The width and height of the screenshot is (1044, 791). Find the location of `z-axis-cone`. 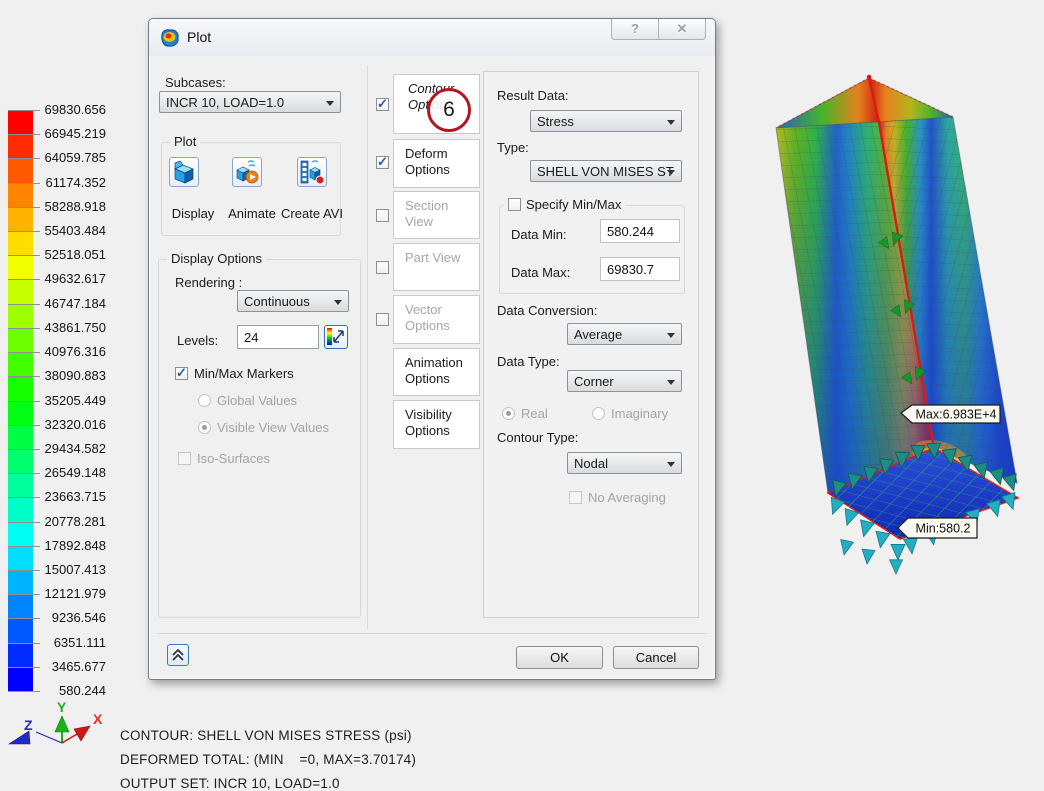

z-axis-cone is located at coordinates (19, 737).